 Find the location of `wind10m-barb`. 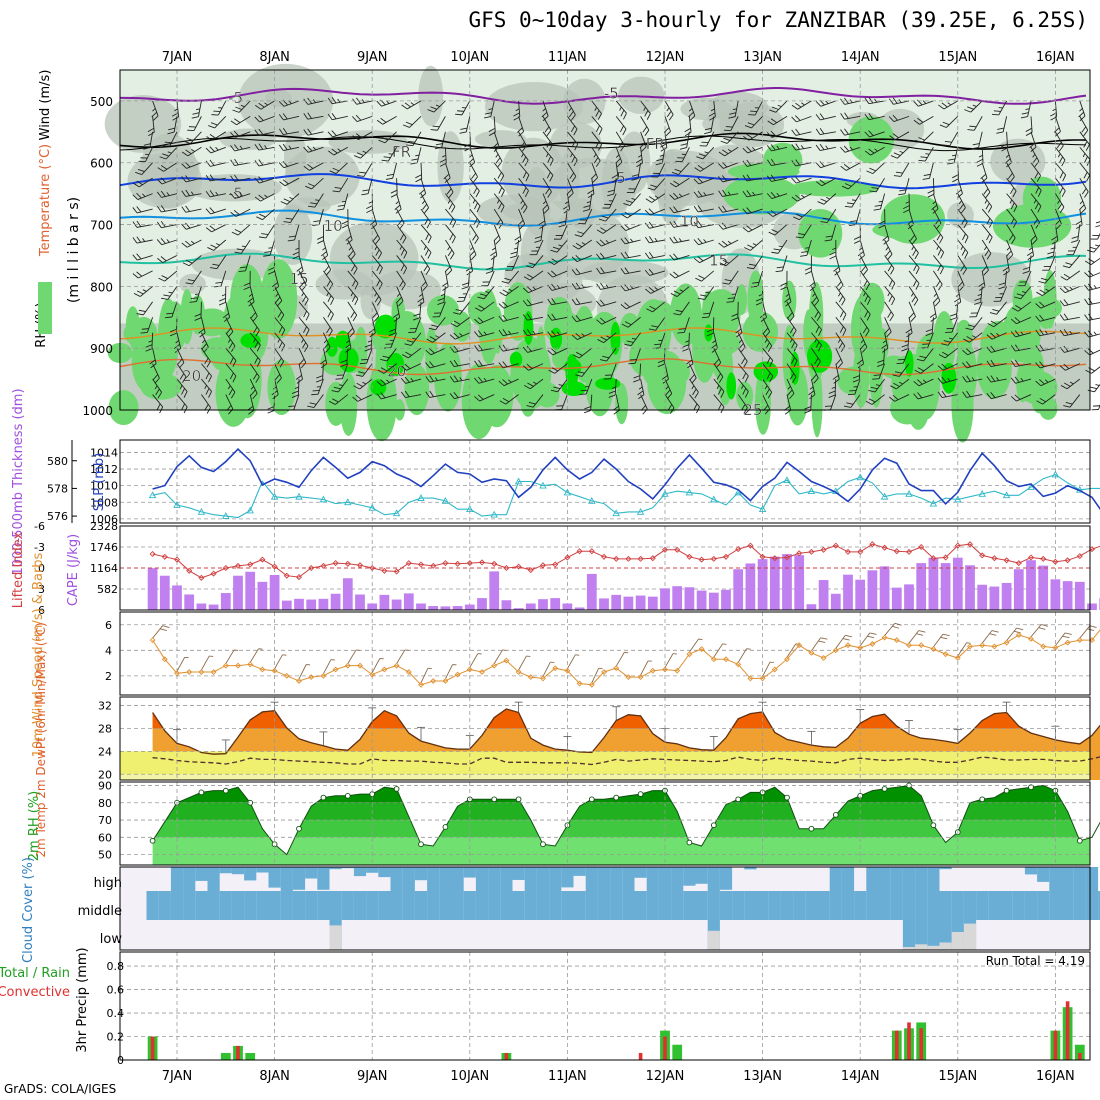

wind10m-barb is located at coordinates (946, 635).